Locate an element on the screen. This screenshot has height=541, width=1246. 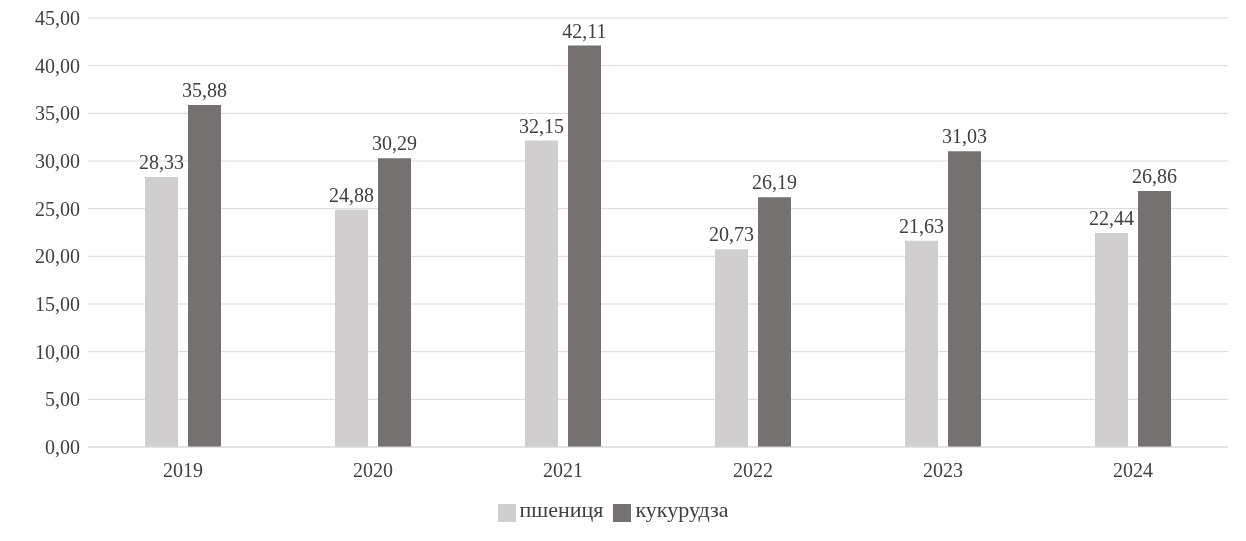
y-tick-label: 20,00 is located at coordinates (57, 256).